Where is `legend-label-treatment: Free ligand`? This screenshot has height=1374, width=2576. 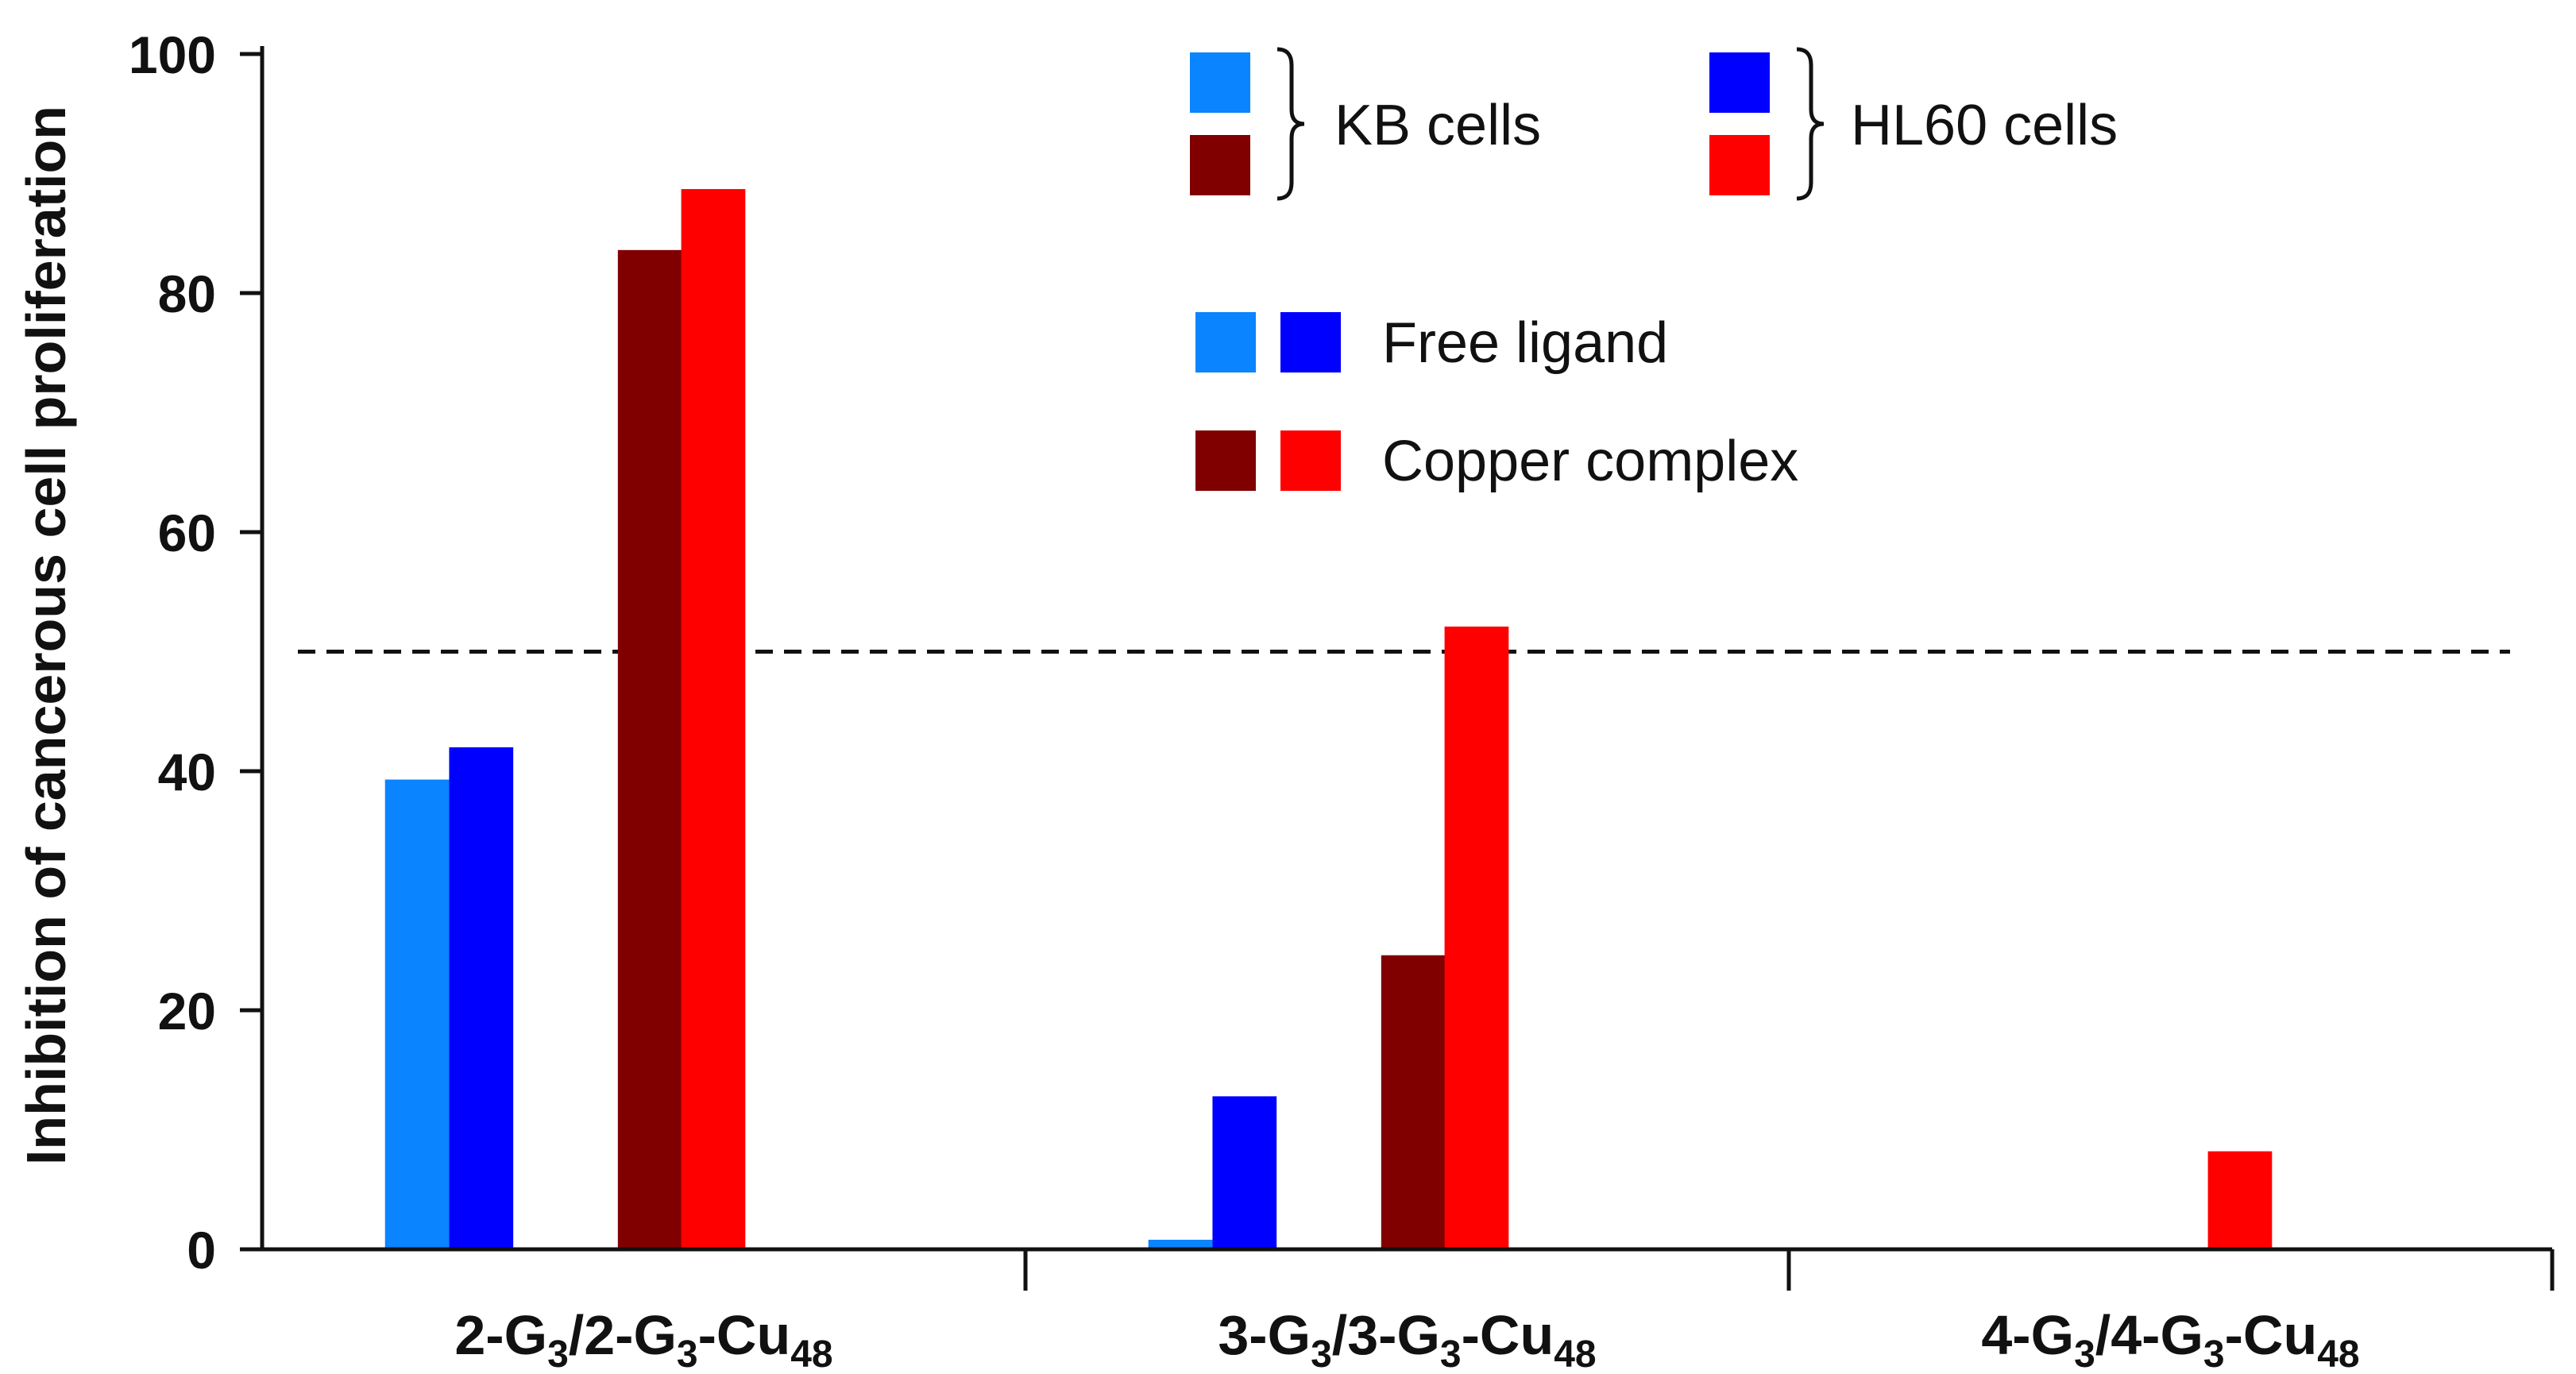
legend-label-treatment: Free ligand is located at coordinates (1525, 343).